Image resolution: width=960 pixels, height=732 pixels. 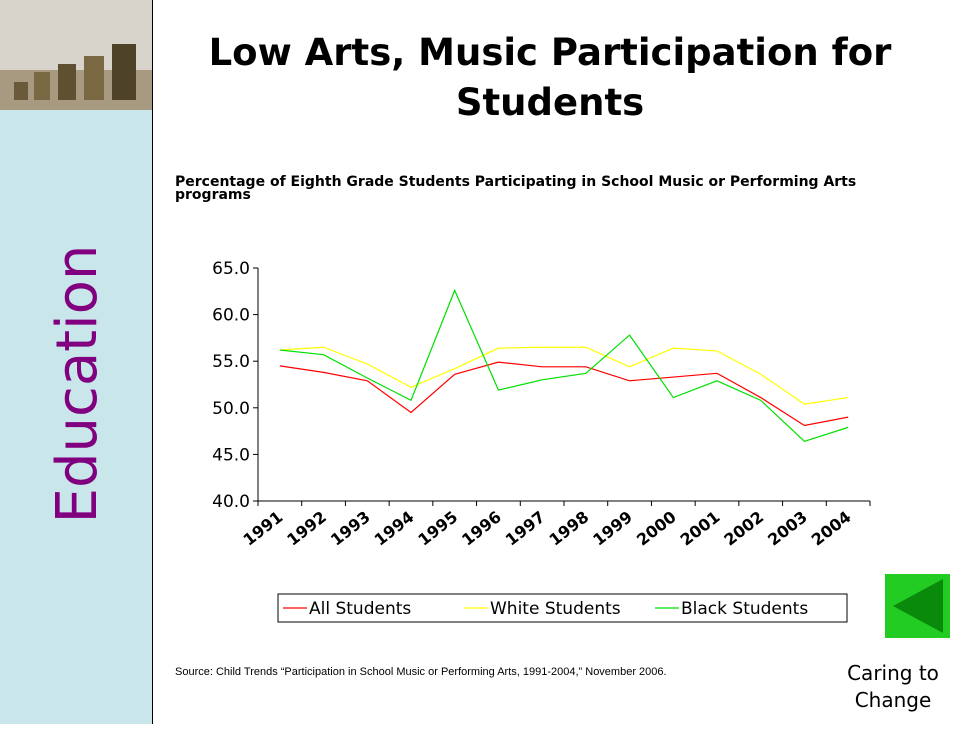 What do you see at coordinates (231, 502) in the screenshot?
I see `y-tick-label: 40.0` at bounding box center [231, 502].